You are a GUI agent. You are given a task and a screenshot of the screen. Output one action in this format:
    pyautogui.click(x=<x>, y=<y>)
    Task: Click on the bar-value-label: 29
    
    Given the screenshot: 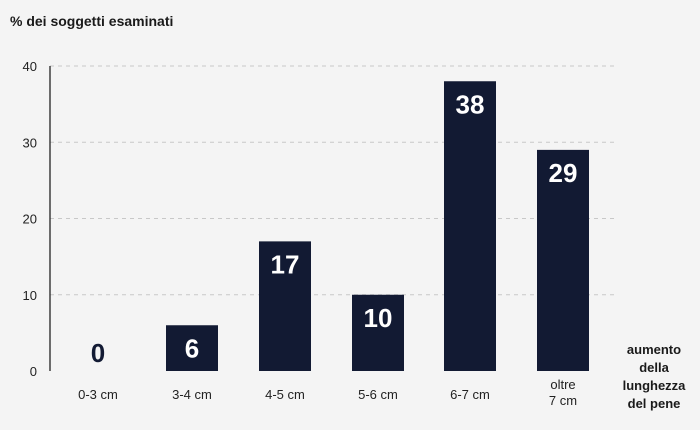 What is the action you would take?
    pyautogui.click(x=563, y=173)
    